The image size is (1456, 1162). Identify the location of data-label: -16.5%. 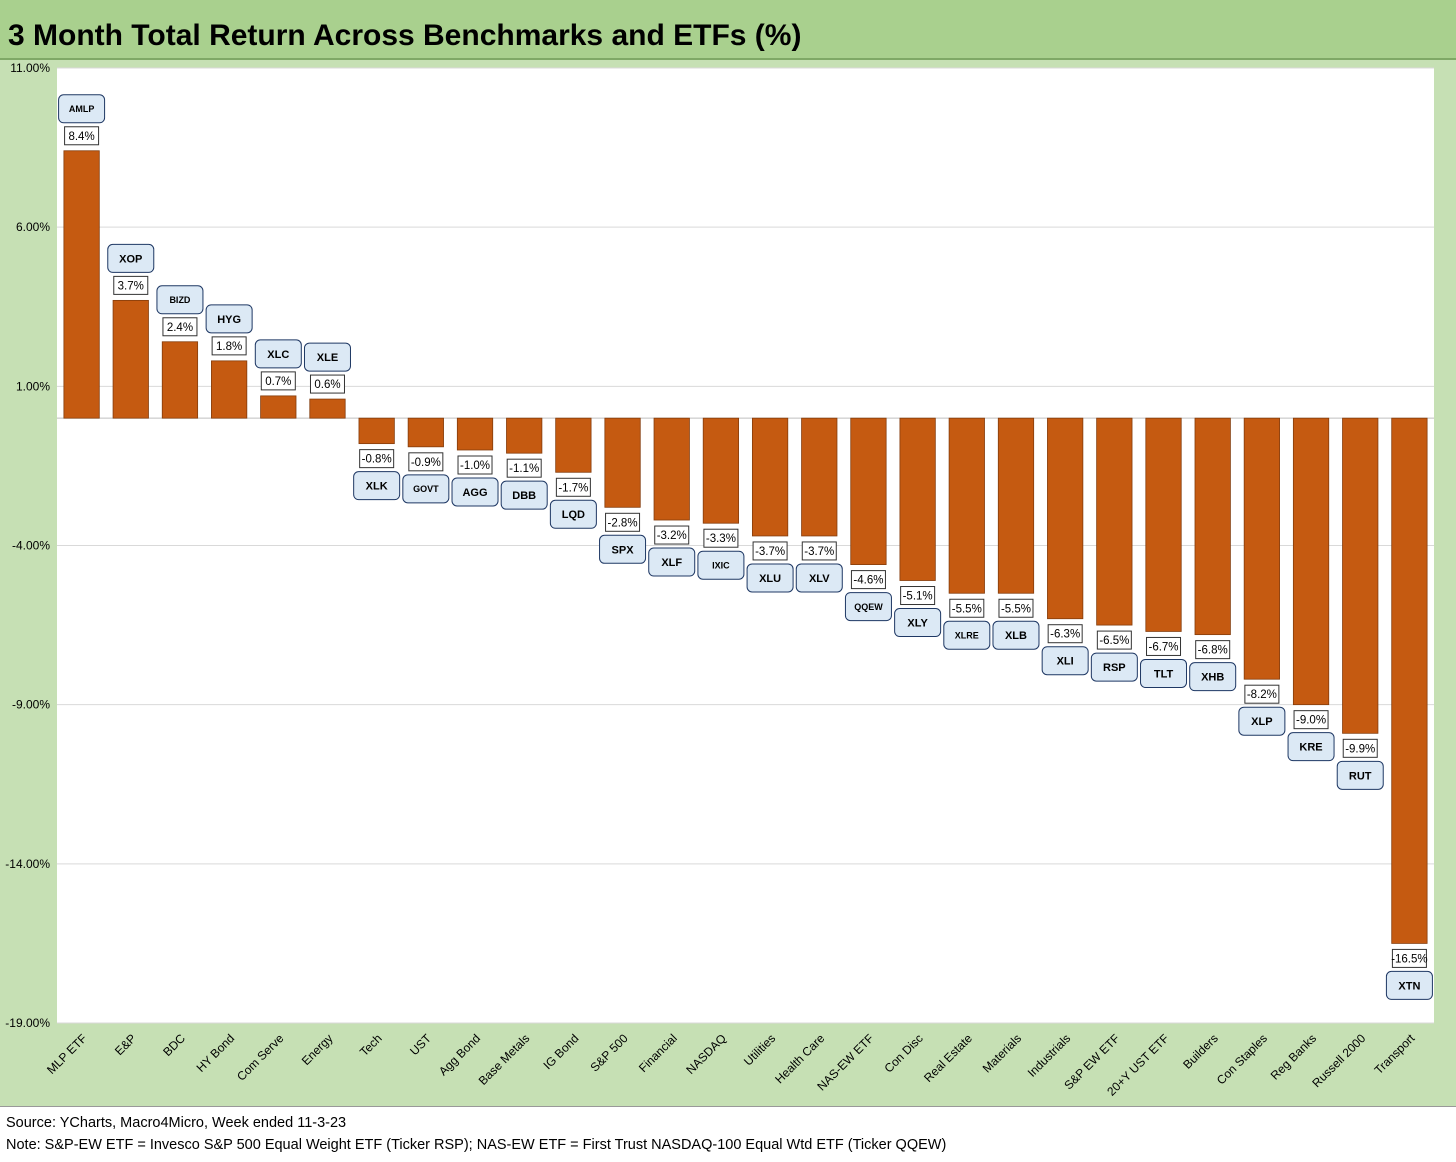
(1409, 959).